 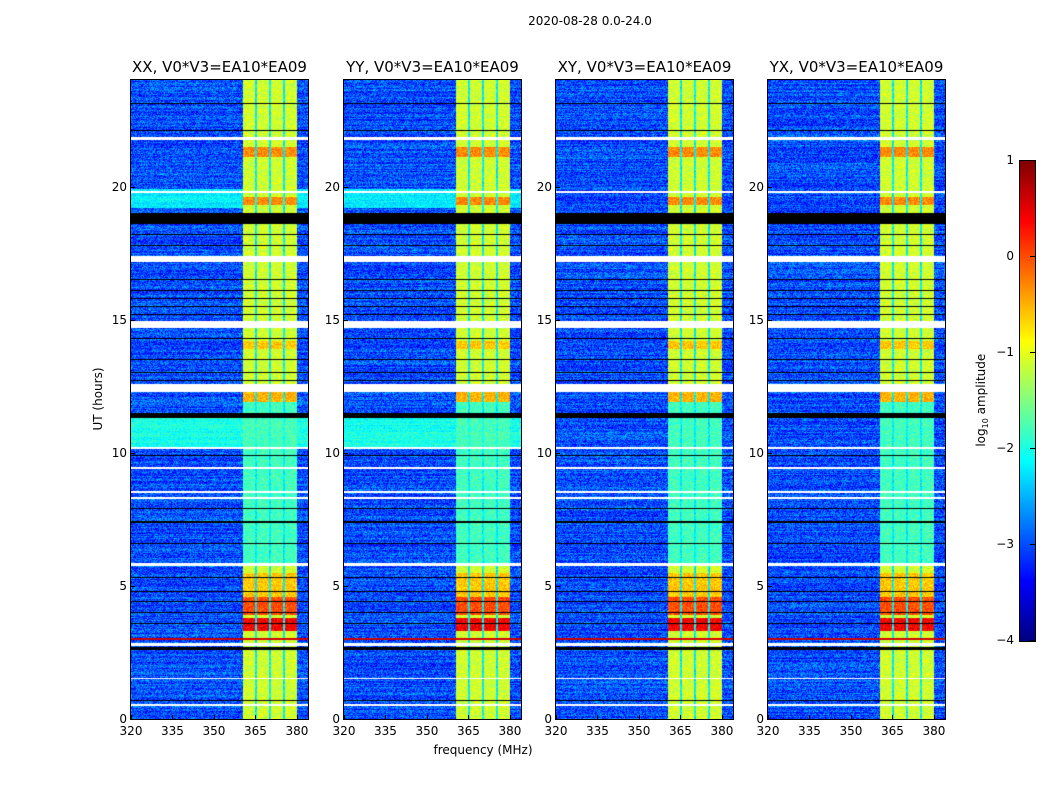 What do you see at coordinates (1010, 256) in the screenshot?
I see `colorbar-tick-label: 0` at bounding box center [1010, 256].